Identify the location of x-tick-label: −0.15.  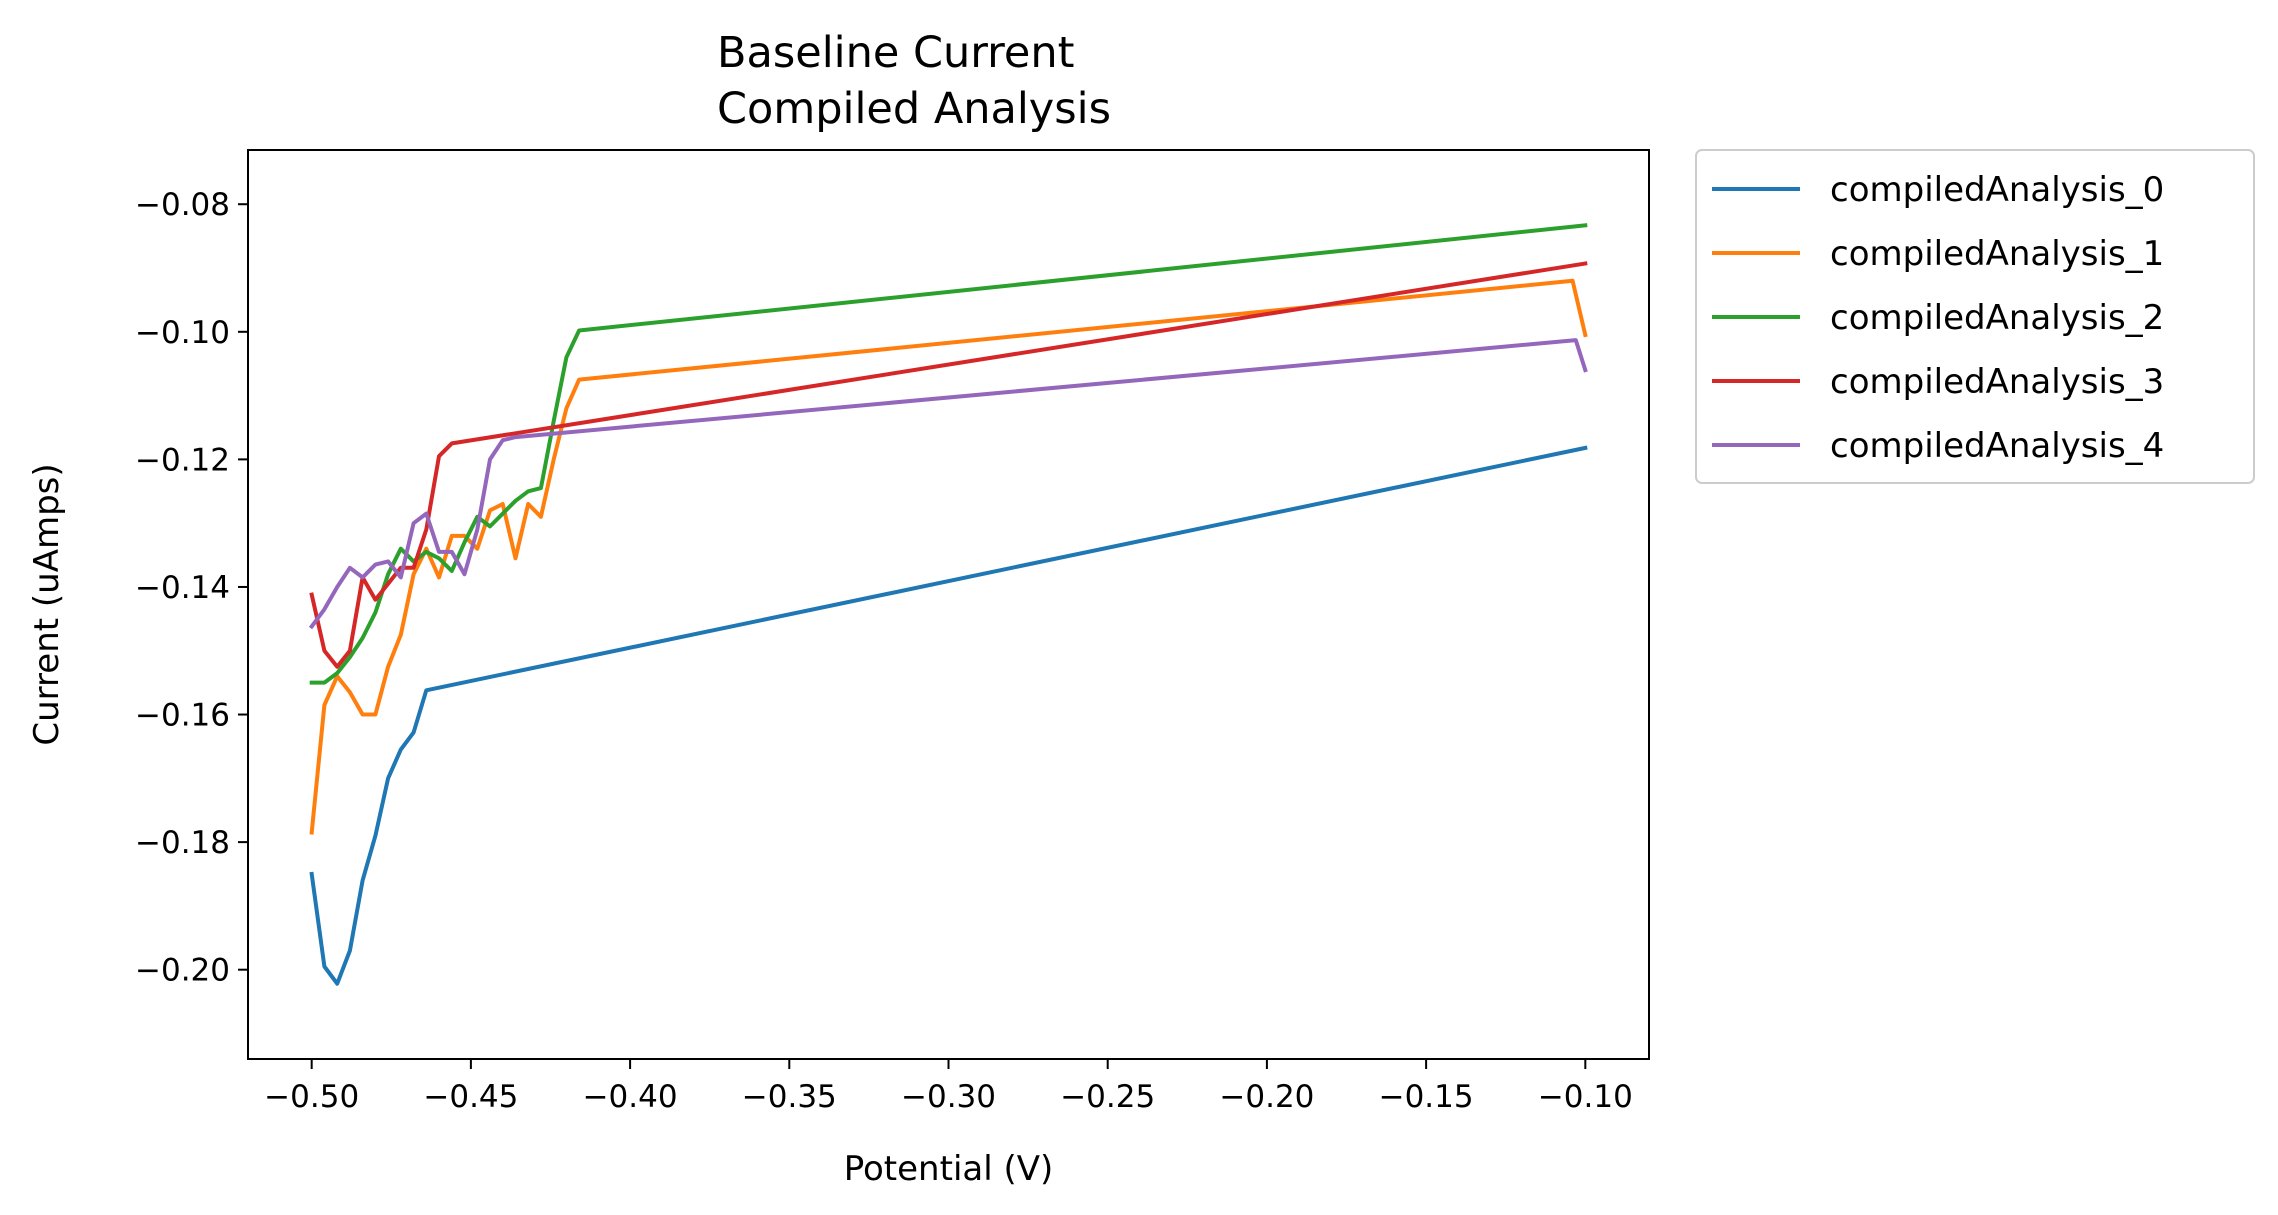
(1426, 1097).